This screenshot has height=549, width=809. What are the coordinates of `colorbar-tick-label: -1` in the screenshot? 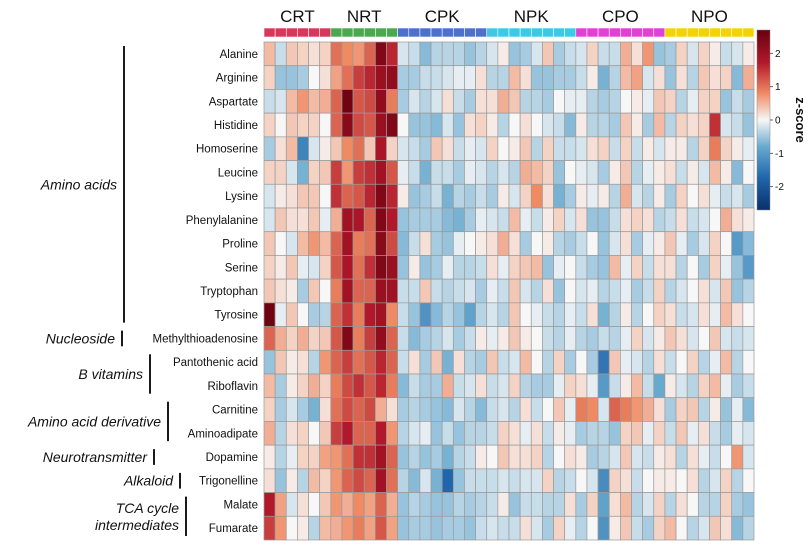 It's located at (779, 154).